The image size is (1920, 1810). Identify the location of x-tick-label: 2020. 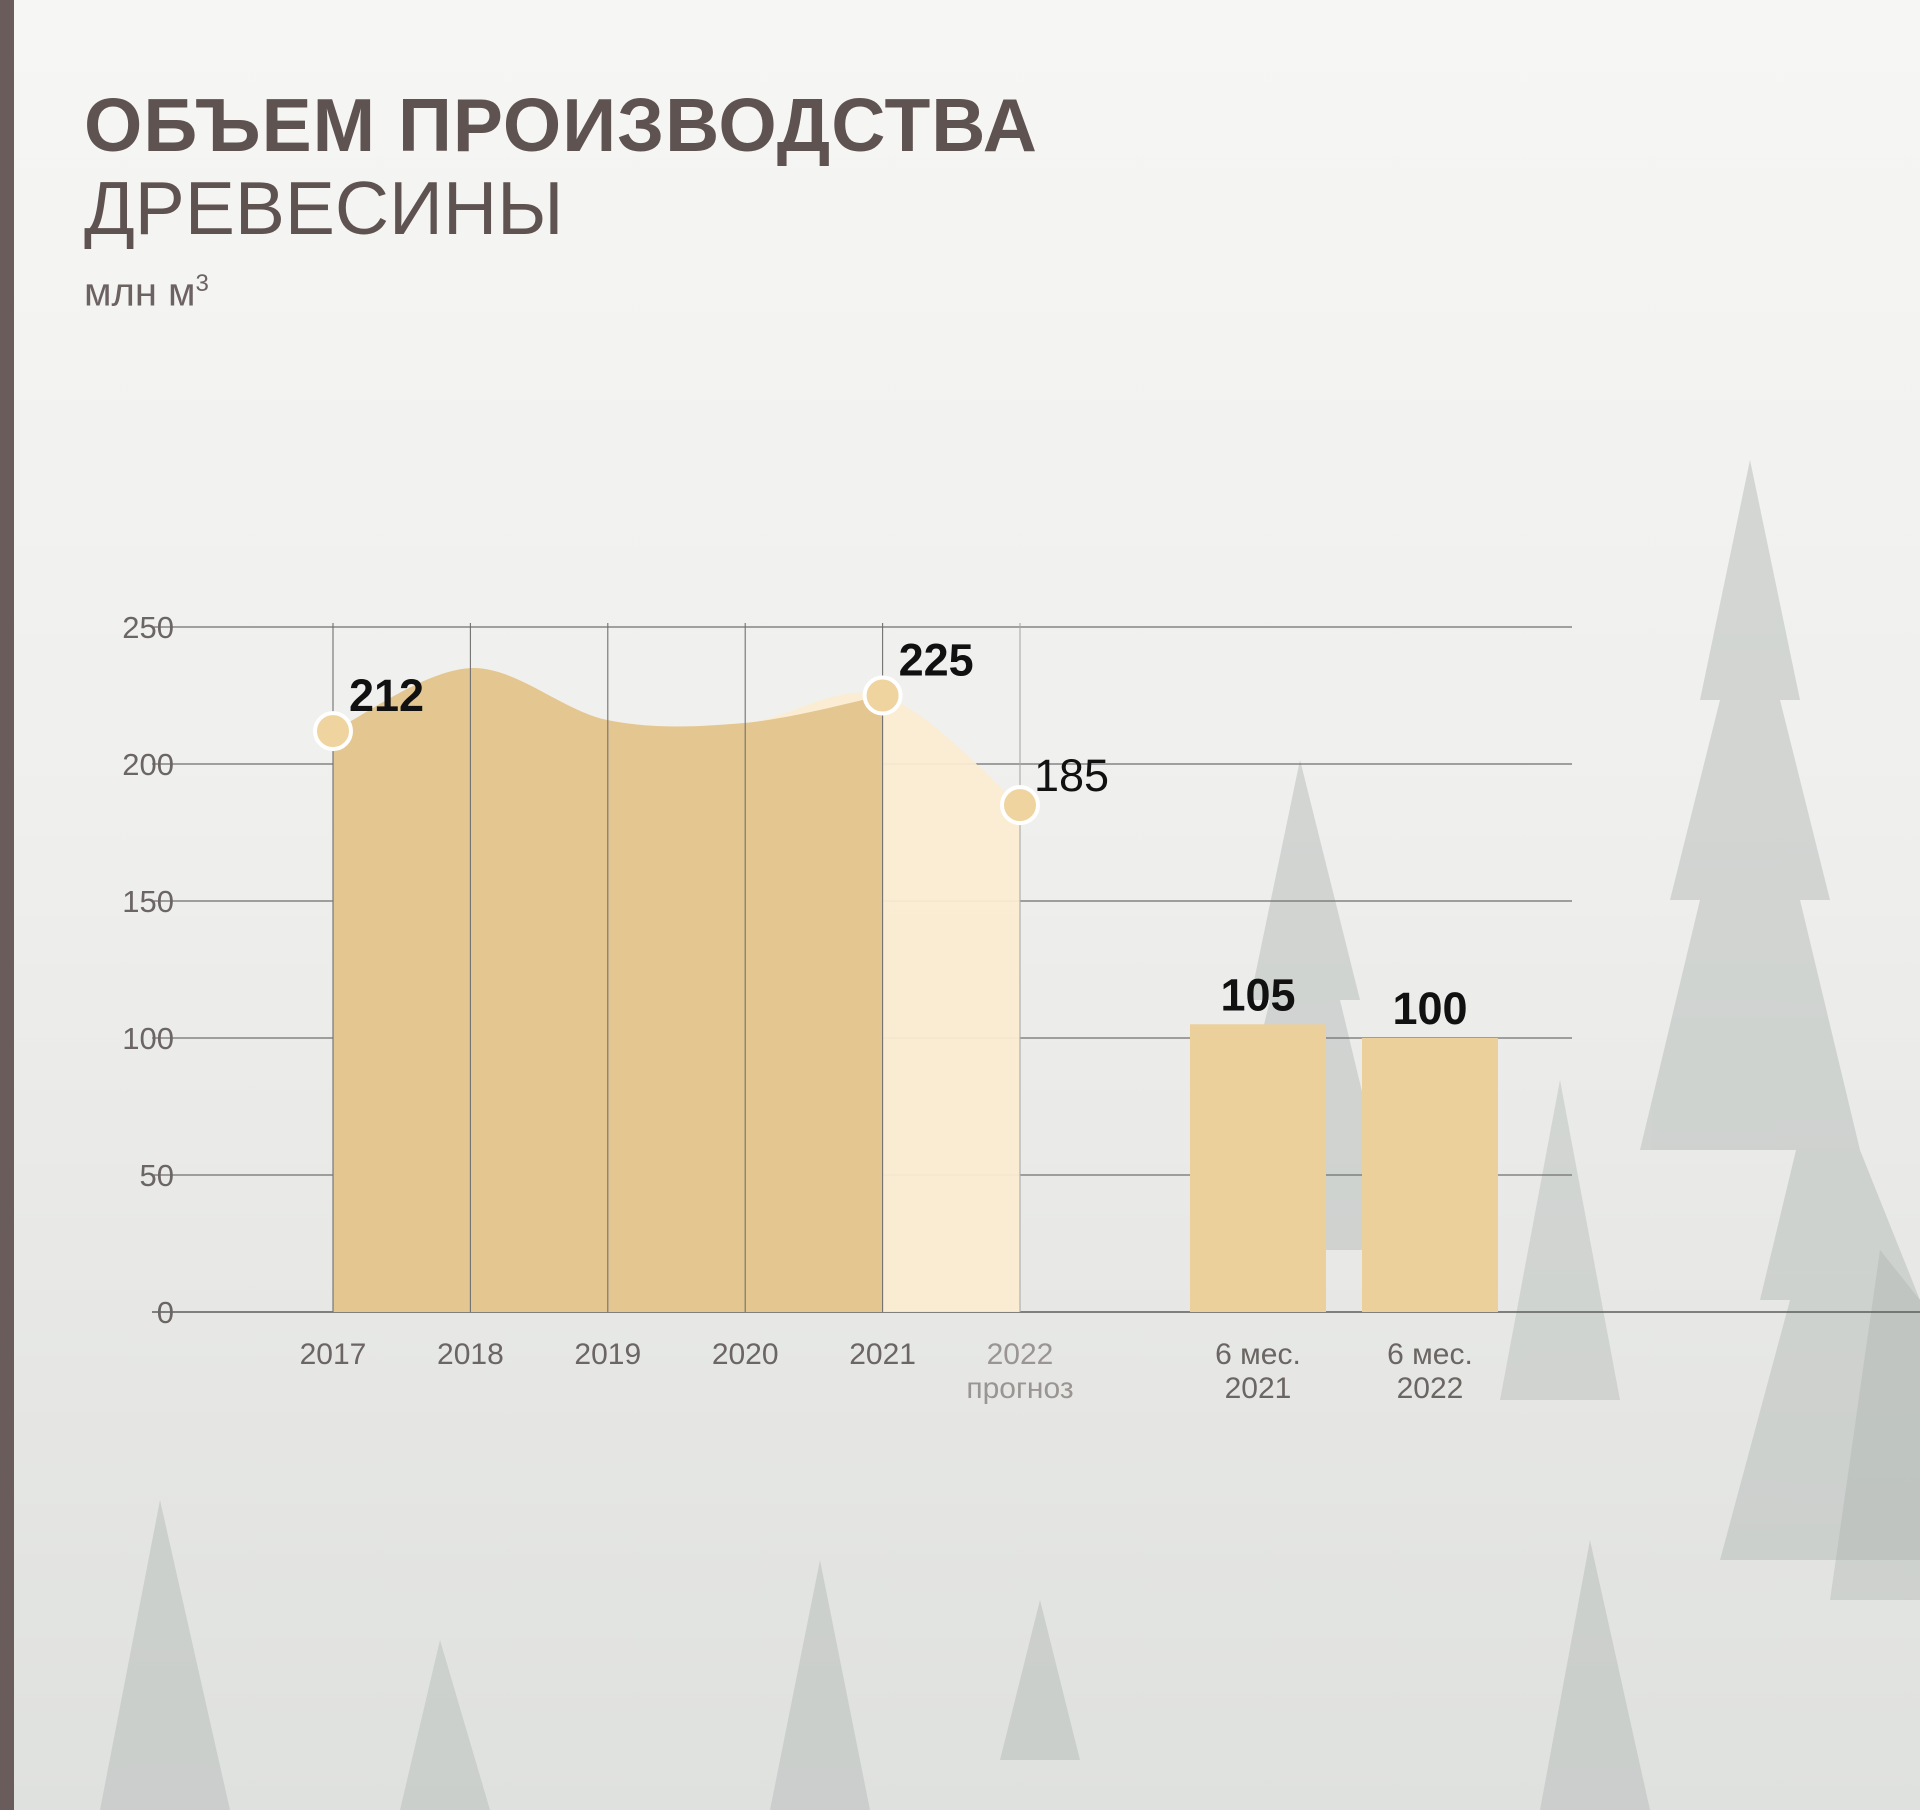
(745, 1354).